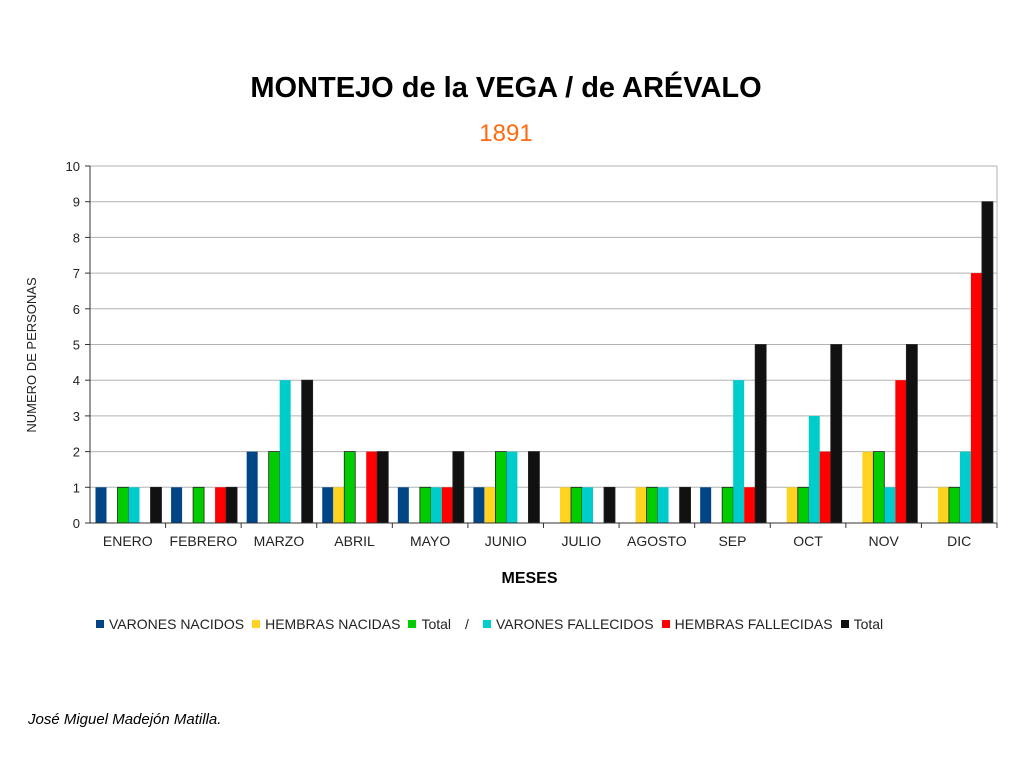 The height and width of the screenshot is (768, 1024). What do you see at coordinates (574, 624) in the screenshot?
I see `legend-label: VARONES FALLECIDOS` at bounding box center [574, 624].